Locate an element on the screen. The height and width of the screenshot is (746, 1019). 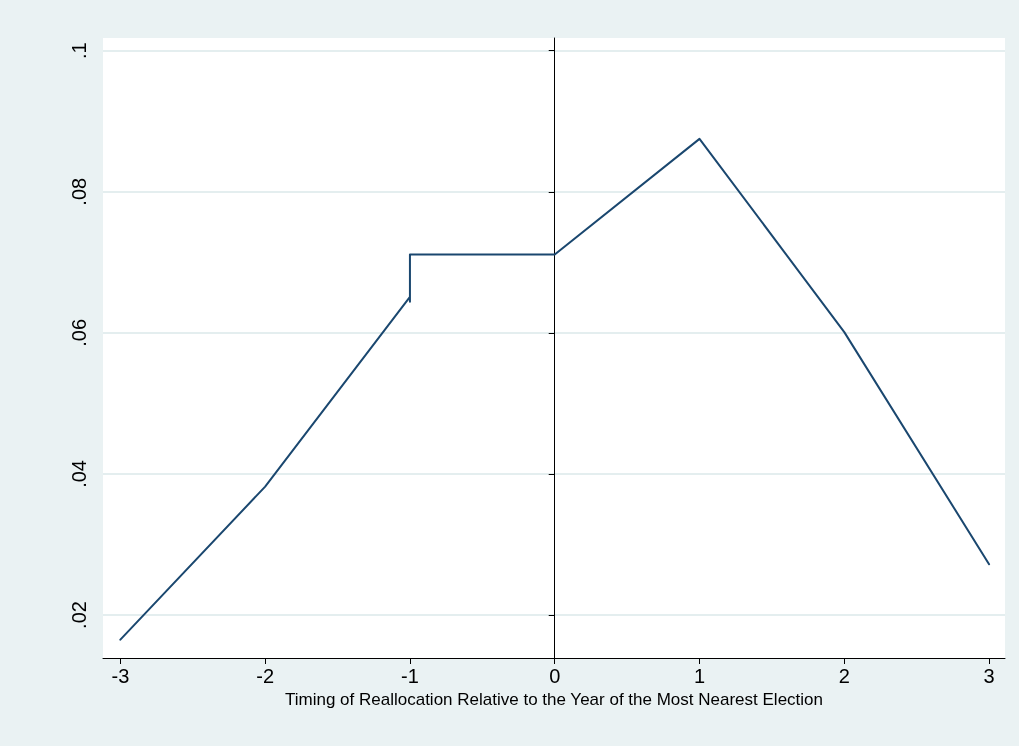
x-tick-label: 0 is located at coordinates (555, 676).